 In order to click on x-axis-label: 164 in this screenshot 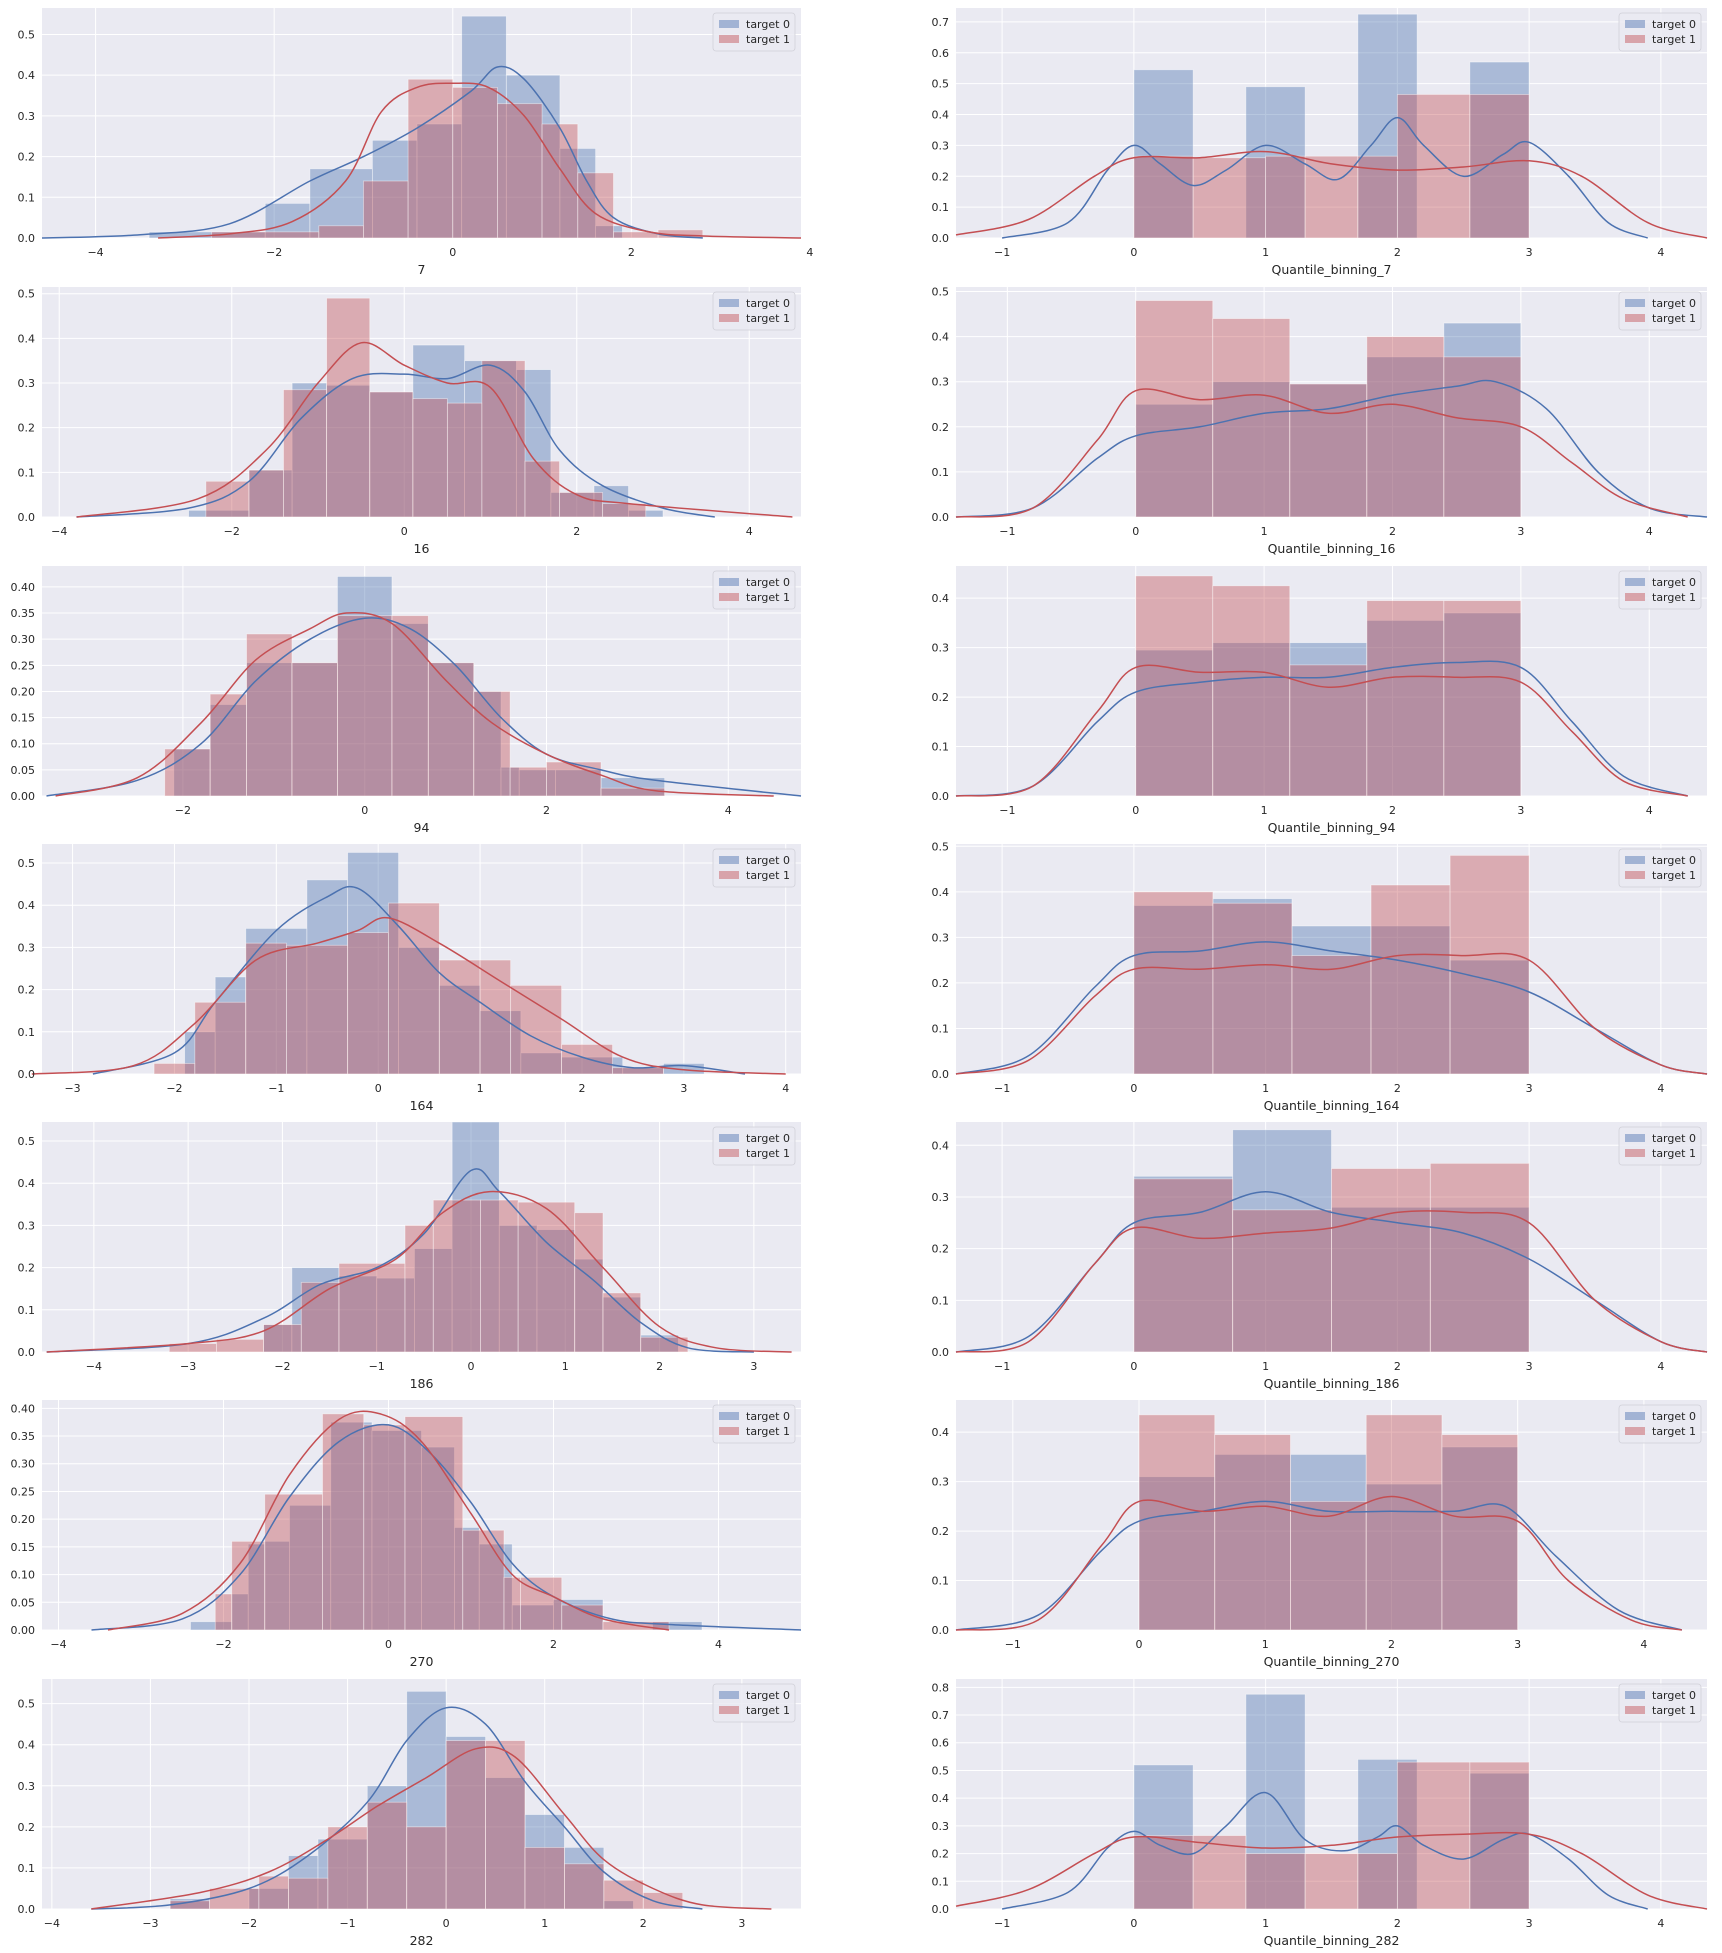, I will do `click(422, 1105)`.